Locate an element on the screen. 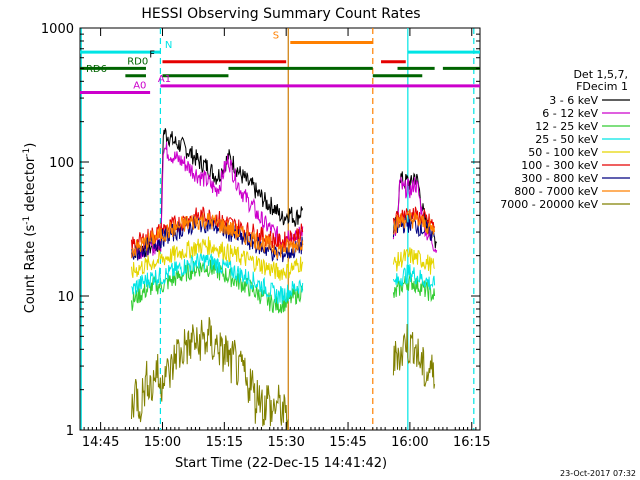  legend-label-7000-20000-kev: 7000 - 20000 keV is located at coordinates (549, 204).